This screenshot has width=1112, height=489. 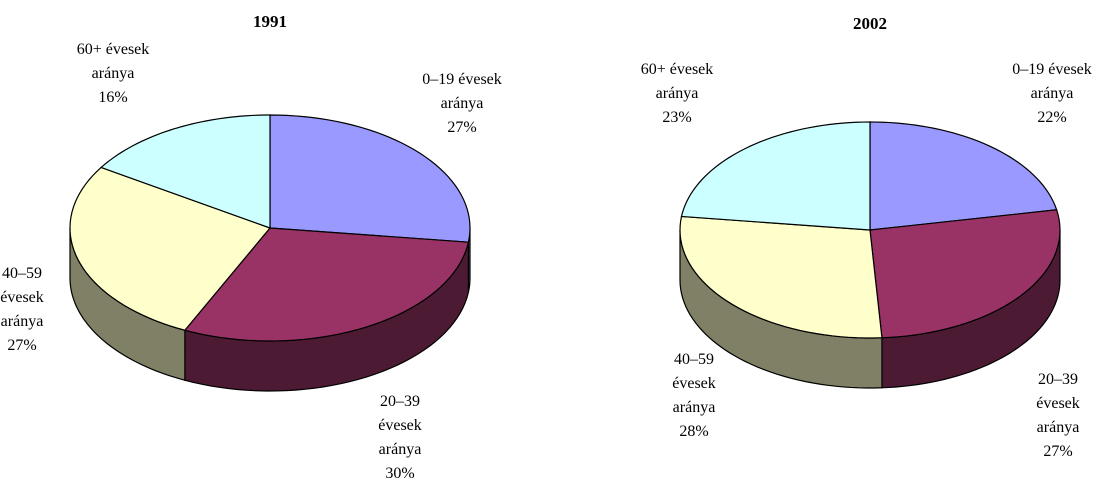 I want to click on slice-label: 0–19 évesek aránya 27%, so click(x=462, y=104).